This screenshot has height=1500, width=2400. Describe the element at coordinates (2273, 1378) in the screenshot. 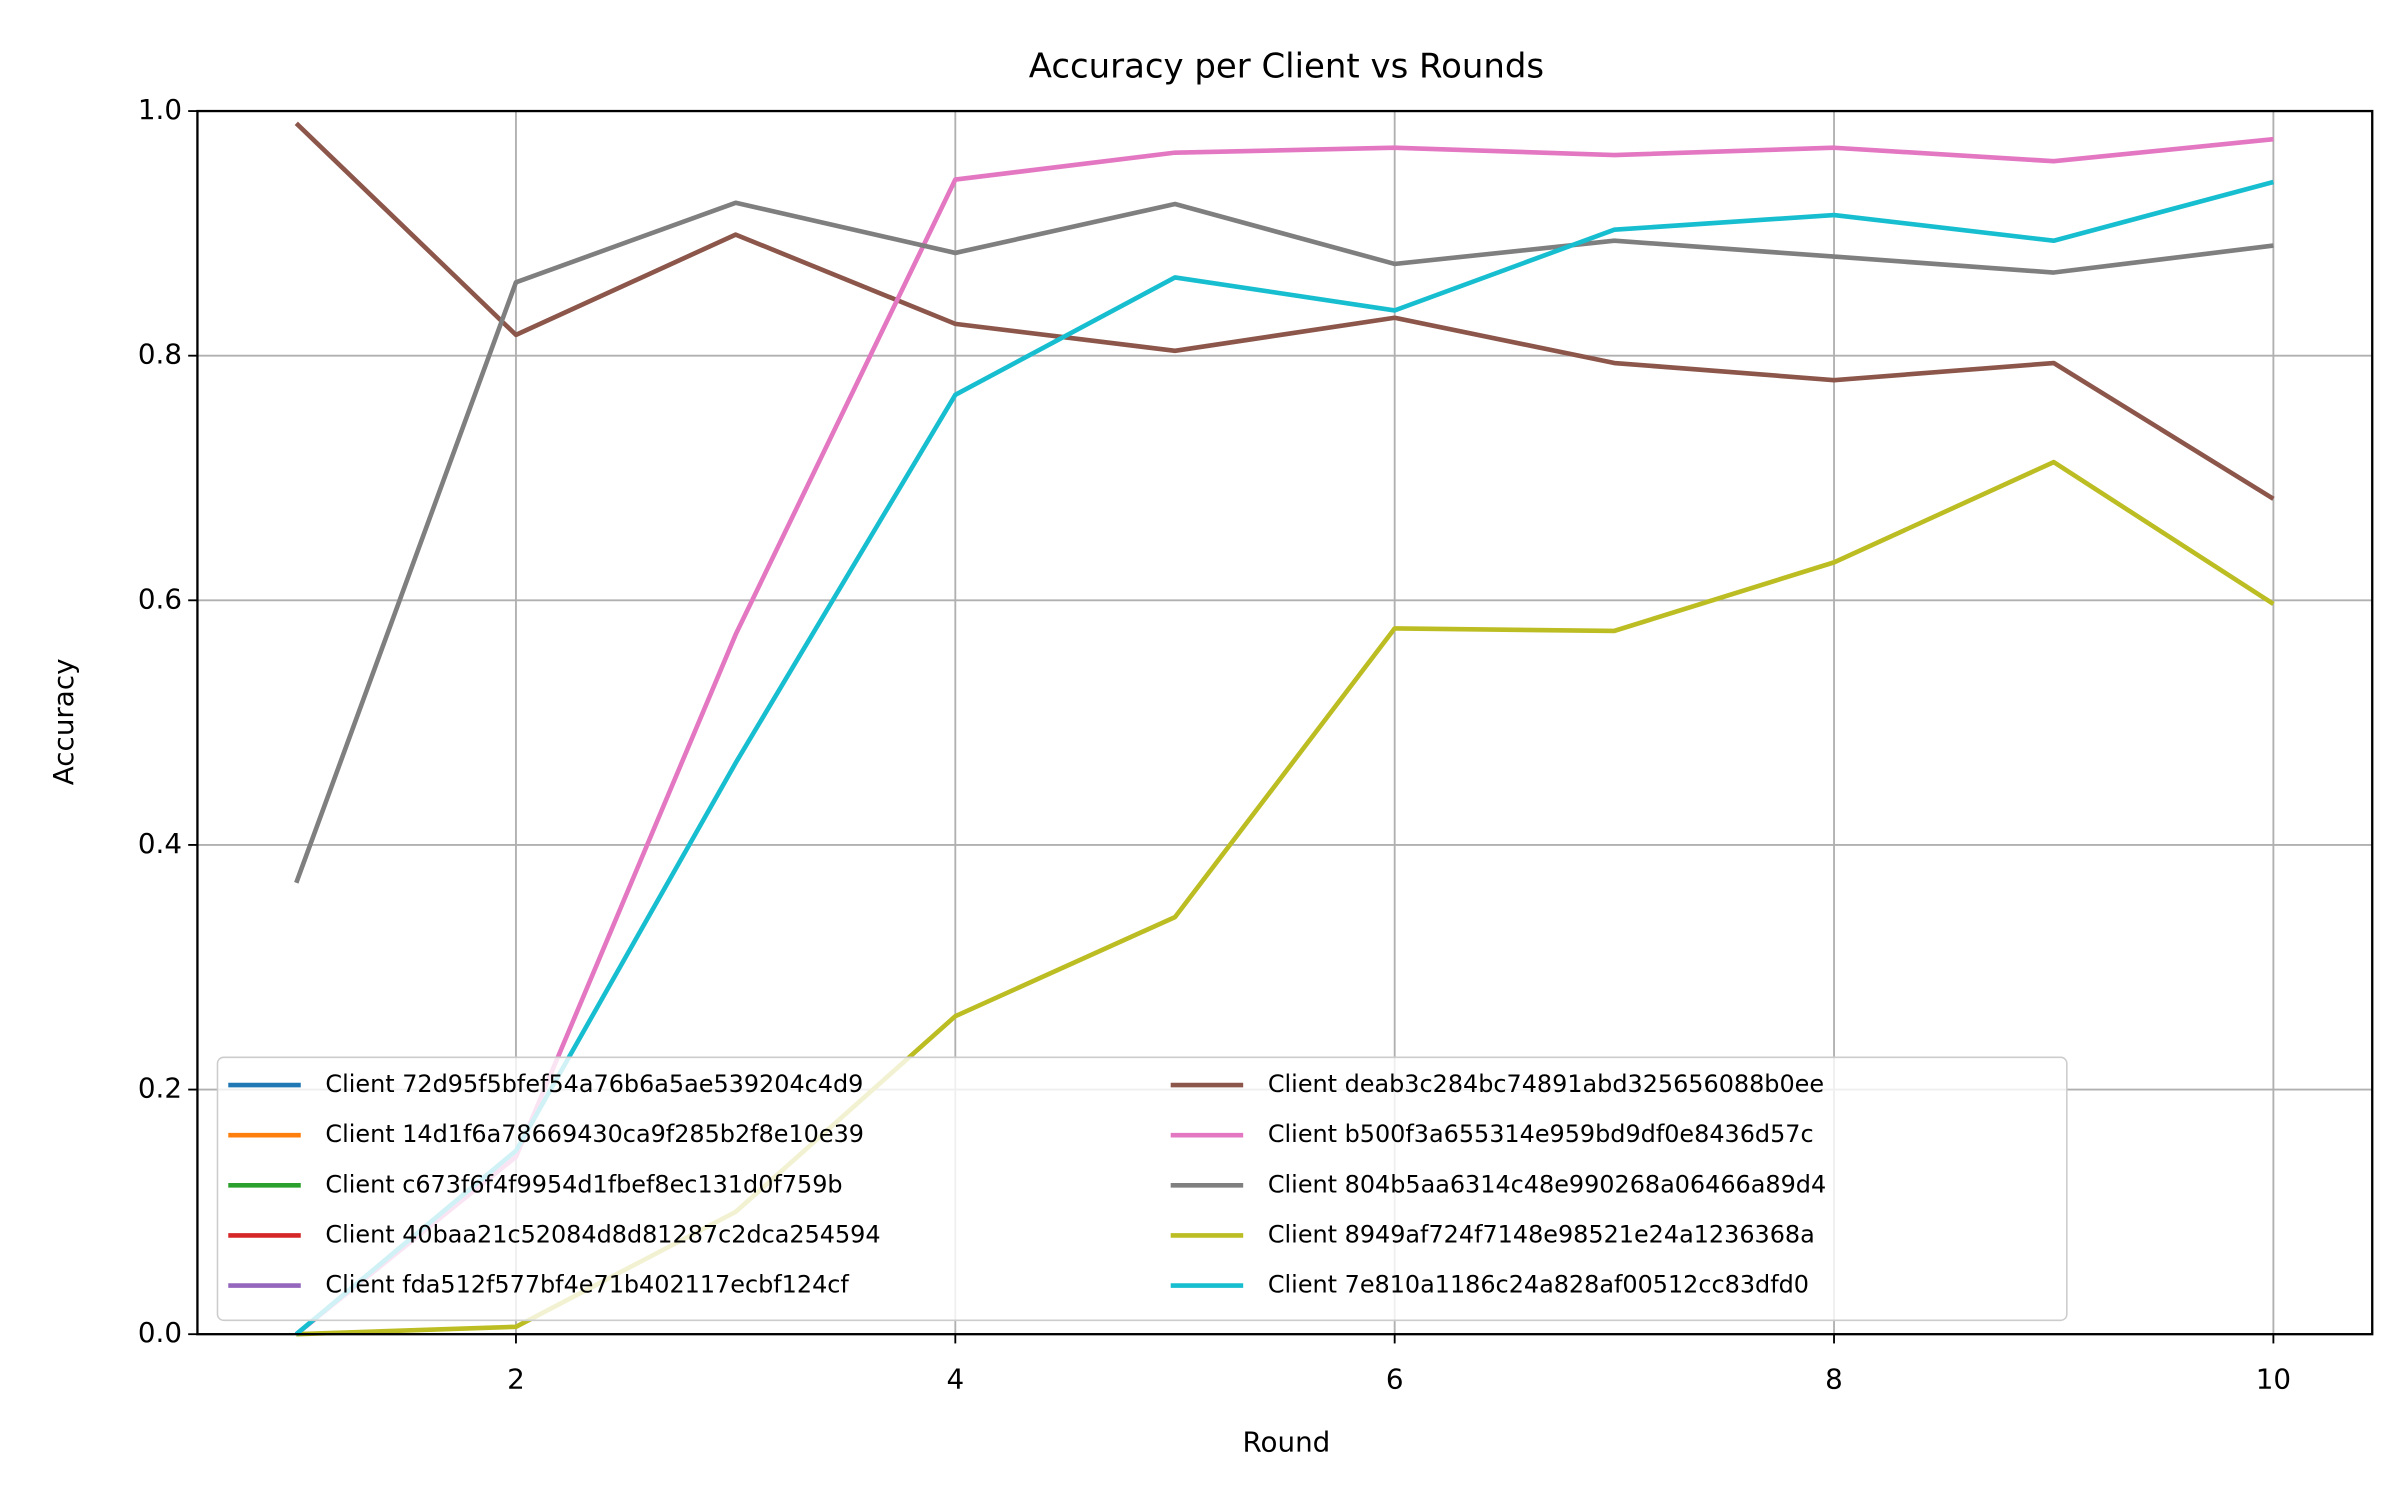

I see `x-tick-label: 10` at that location.